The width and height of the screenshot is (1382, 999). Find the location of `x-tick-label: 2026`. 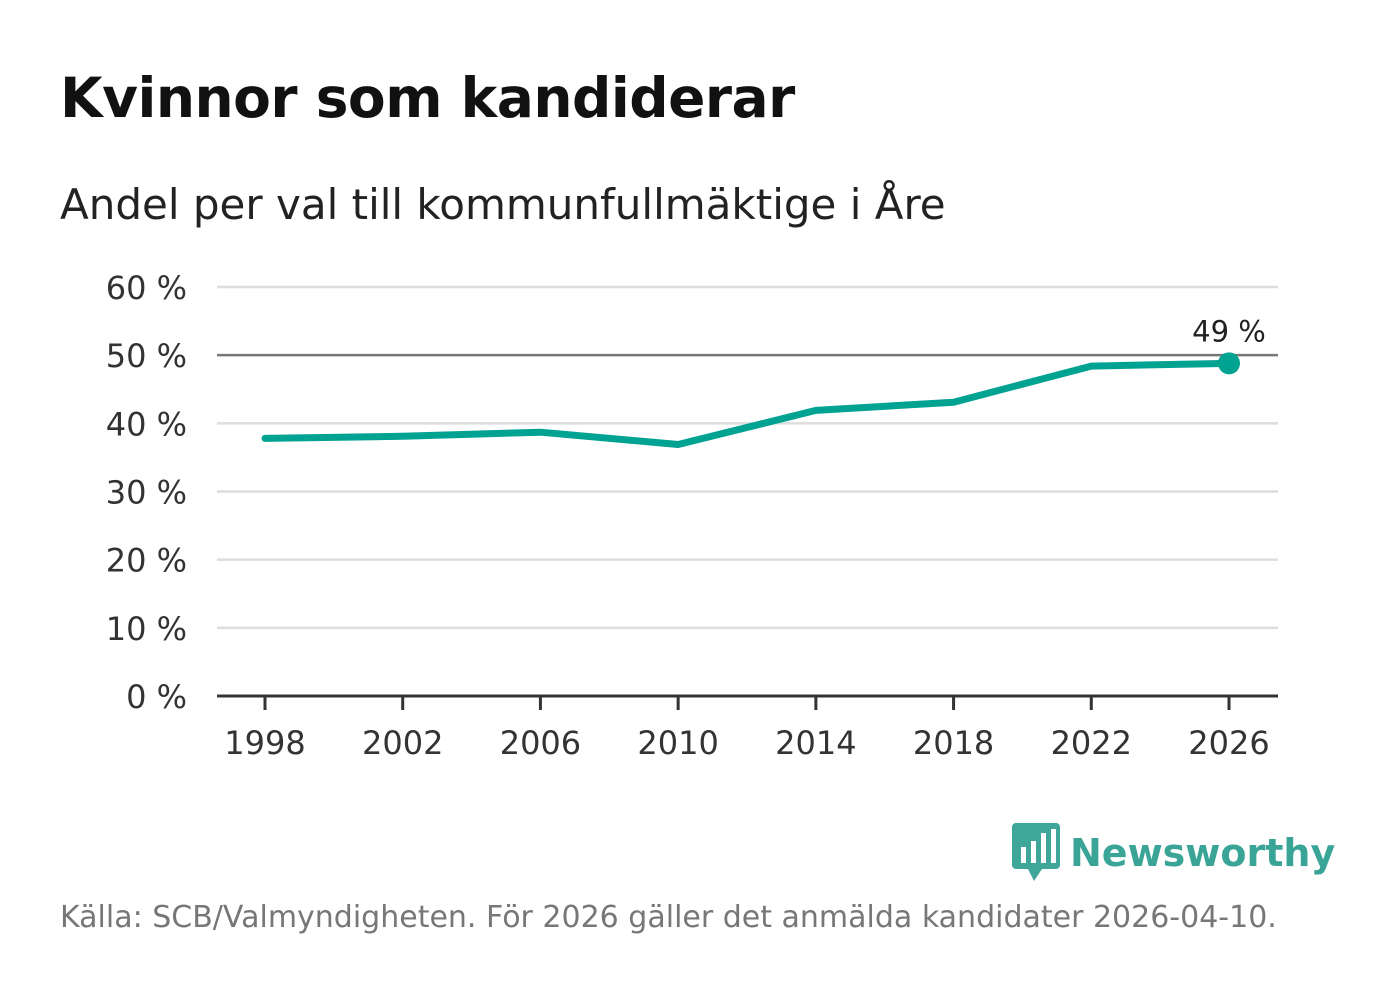

x-tick-label: 2026 is located at coordinates (1228, 743).